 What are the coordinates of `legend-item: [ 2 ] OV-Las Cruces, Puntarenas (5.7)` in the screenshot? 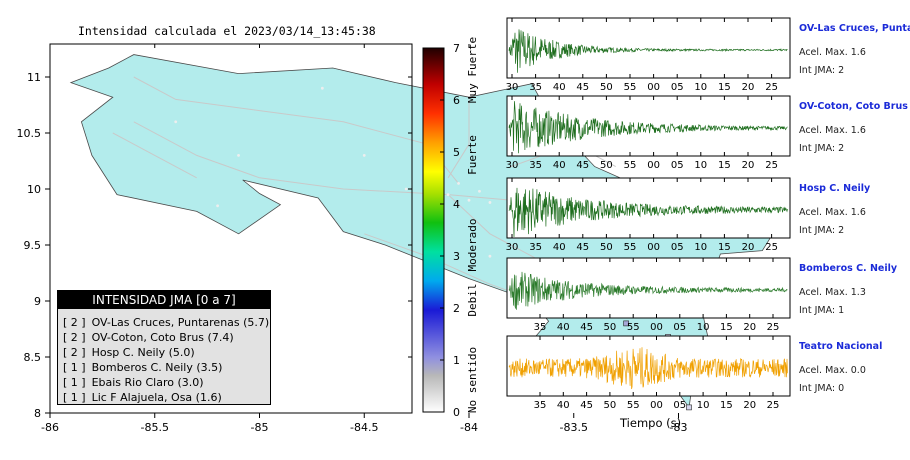 It's located at (166, 322).